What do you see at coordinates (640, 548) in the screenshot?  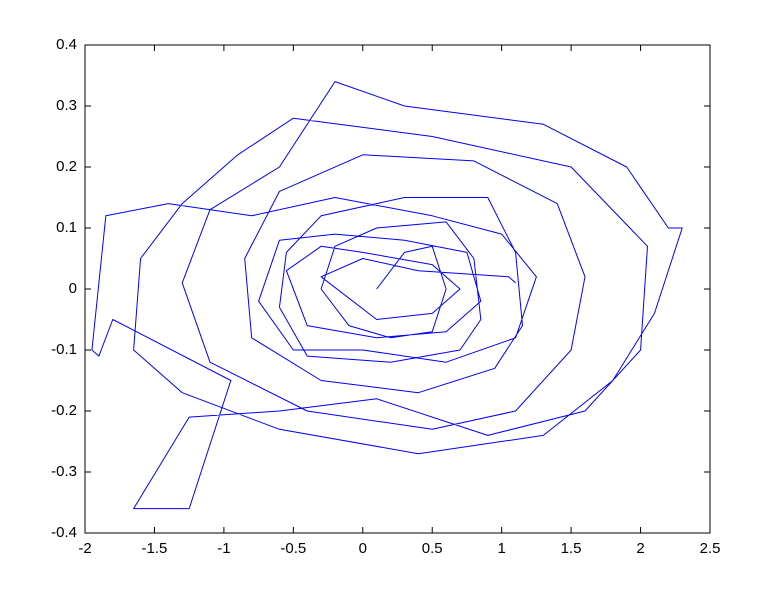 I see `x-tick-label: 2` at bounding box center [640, 548].